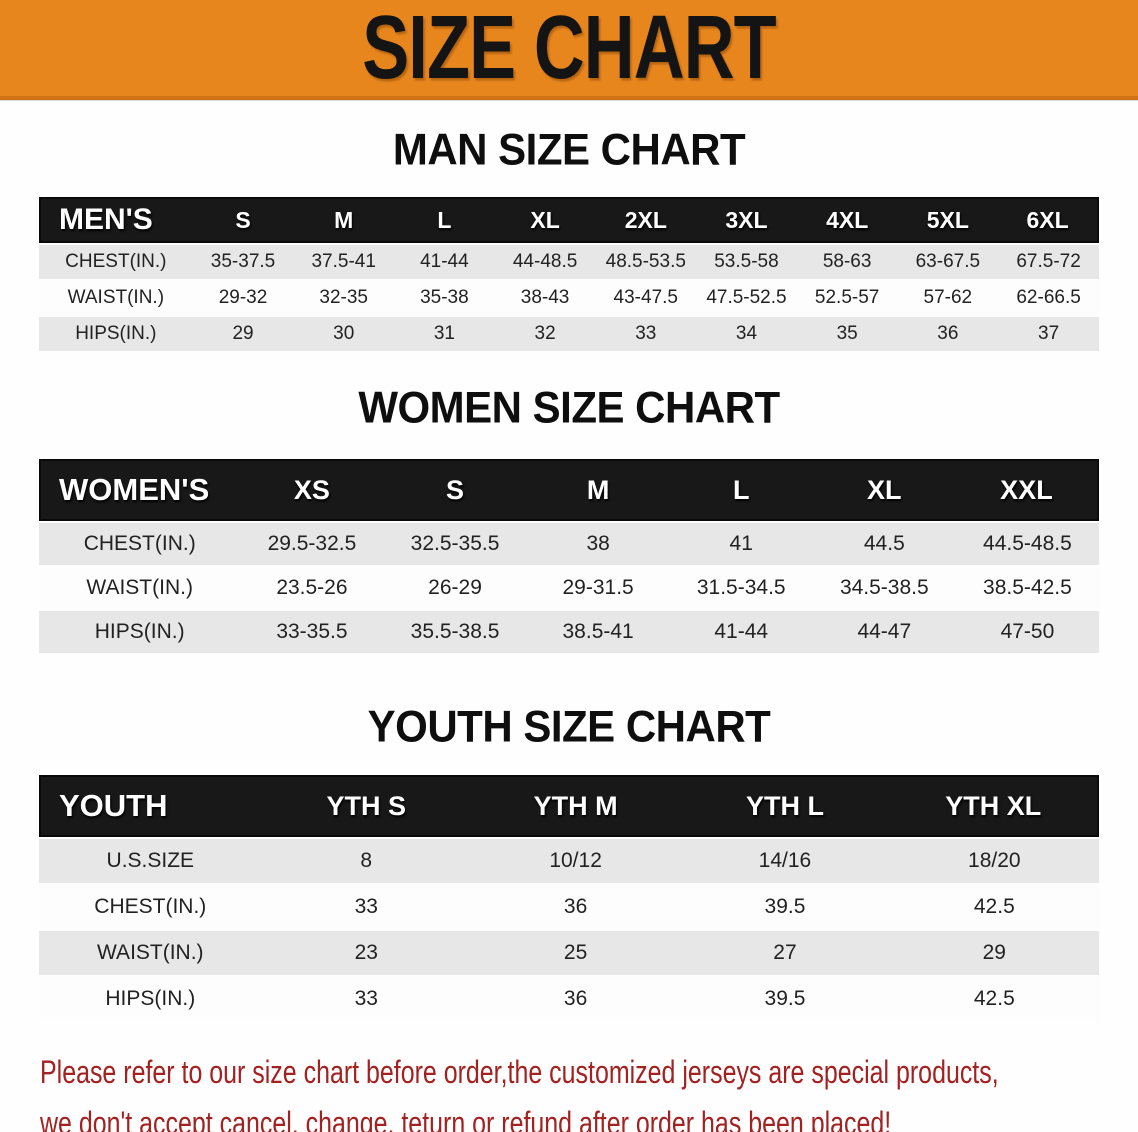 The width and height of the screenshot is (1138, 1132). What do you see at coordinates (569, 149) in the screenshot?
I see `mens-section-title: MAN SIZE CHART` at bounding box center [569, 149].